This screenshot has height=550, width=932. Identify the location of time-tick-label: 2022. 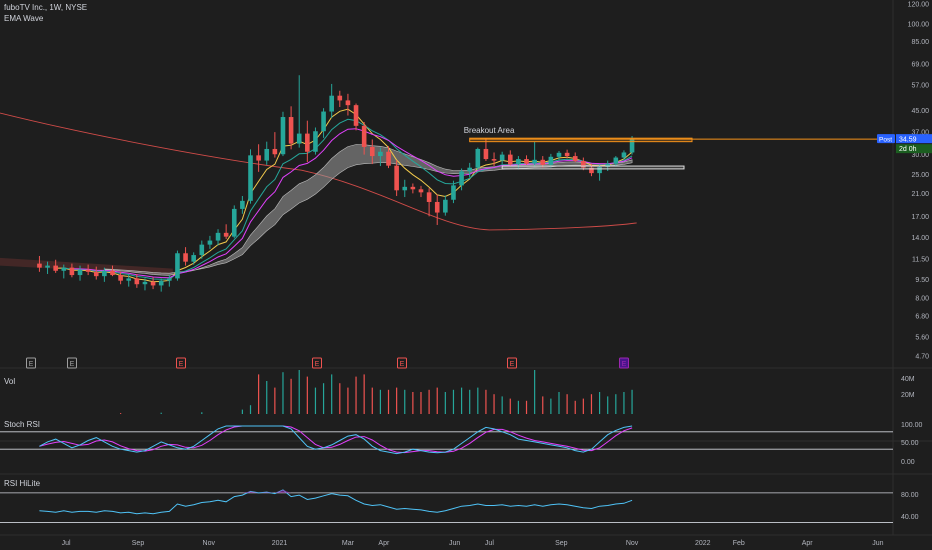
(703, 543).